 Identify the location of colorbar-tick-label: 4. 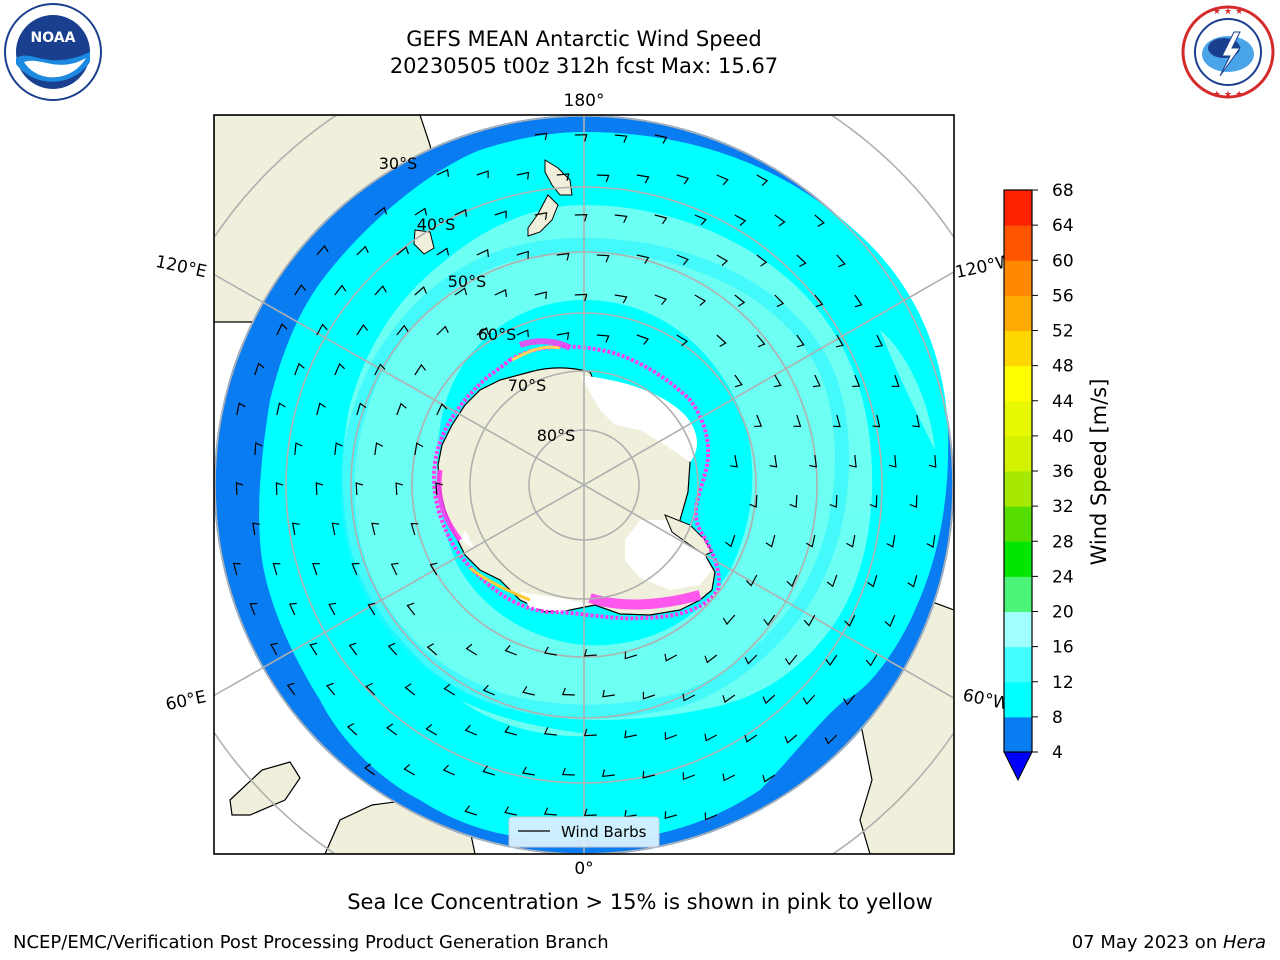
(1057, 753).